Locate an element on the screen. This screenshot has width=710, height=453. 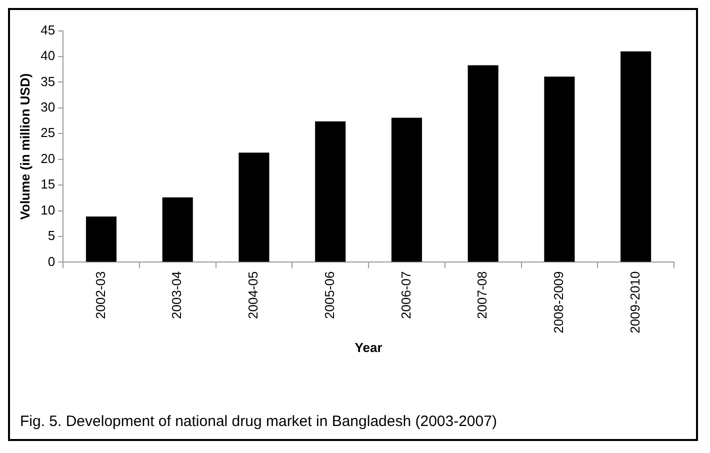
x-tick-label: 2007-08 is located at coordinates (482, 295).